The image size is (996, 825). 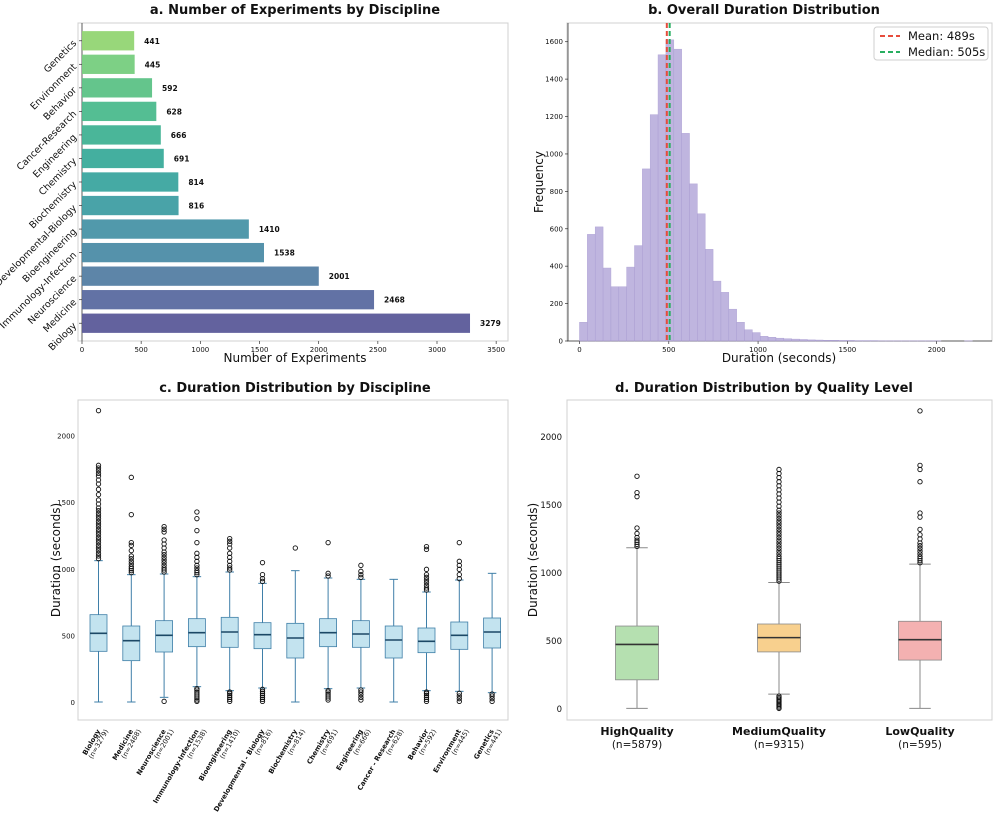 I want to click on quality-label-highquality: HighQuality, so click(x=636, y=731).